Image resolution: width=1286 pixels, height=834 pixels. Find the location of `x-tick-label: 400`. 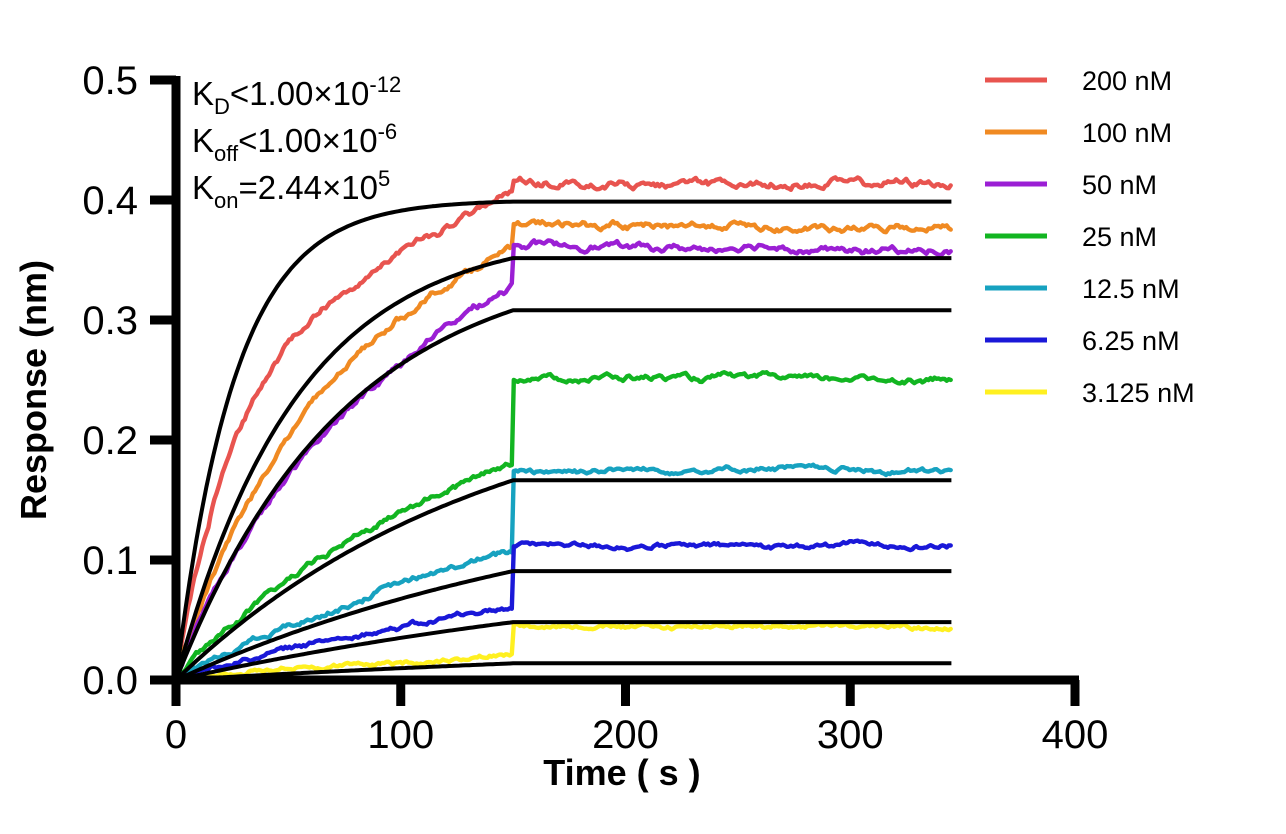

x-tick-label: 400 is located at coordinates (1075, 735).